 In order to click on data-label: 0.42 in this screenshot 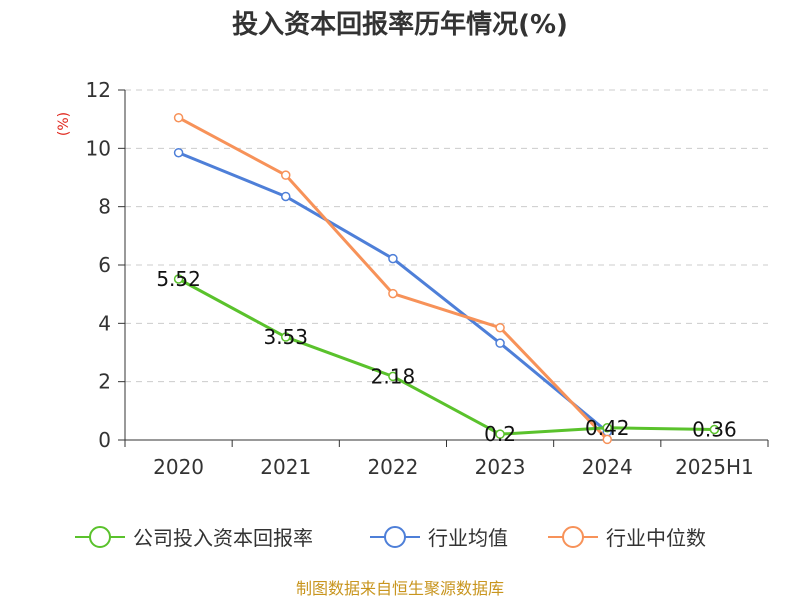, I will do `click(607, 428)`.